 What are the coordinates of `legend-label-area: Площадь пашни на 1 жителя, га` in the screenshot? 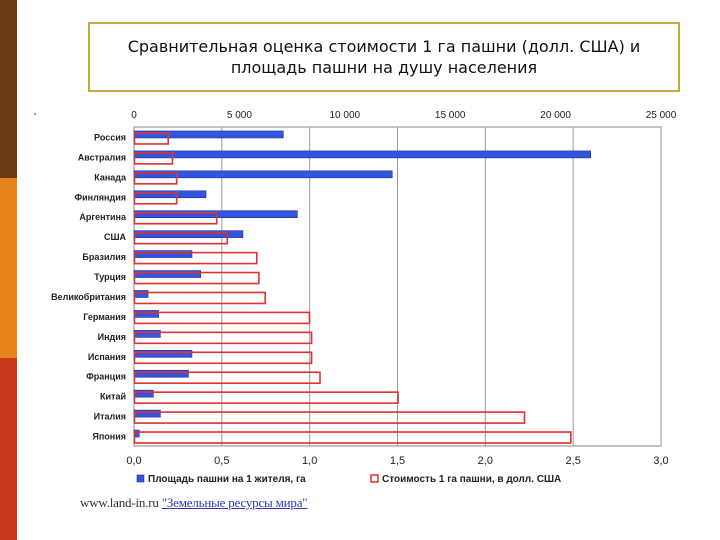 It's located at (227, 479).